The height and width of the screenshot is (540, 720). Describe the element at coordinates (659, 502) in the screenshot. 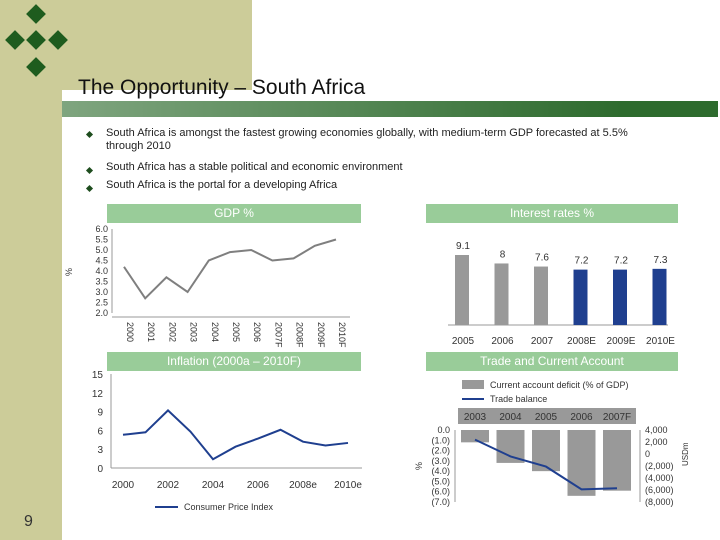

I see `trade-y-right-tick-label: (8,000)` at that location.